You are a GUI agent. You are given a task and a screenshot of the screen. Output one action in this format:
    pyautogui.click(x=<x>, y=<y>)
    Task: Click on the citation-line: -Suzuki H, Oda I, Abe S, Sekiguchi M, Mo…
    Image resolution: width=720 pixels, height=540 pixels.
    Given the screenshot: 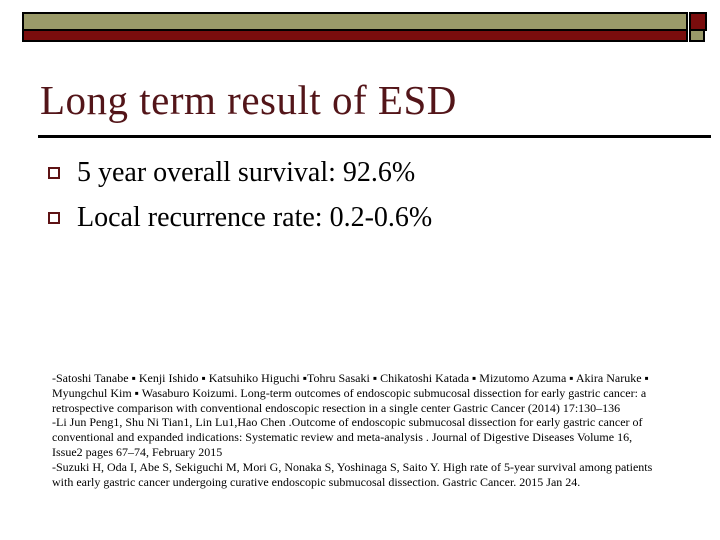 What is the action you would take?
    pyautogui.click(x=352, y=466)
    